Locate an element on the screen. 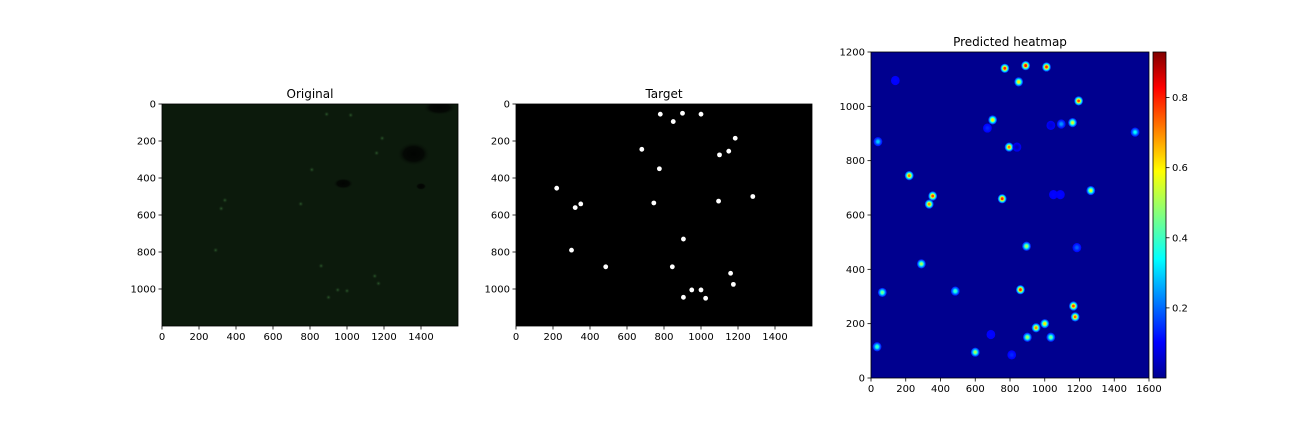  x-tick-label: 800 is located at coordinates (309, 337).